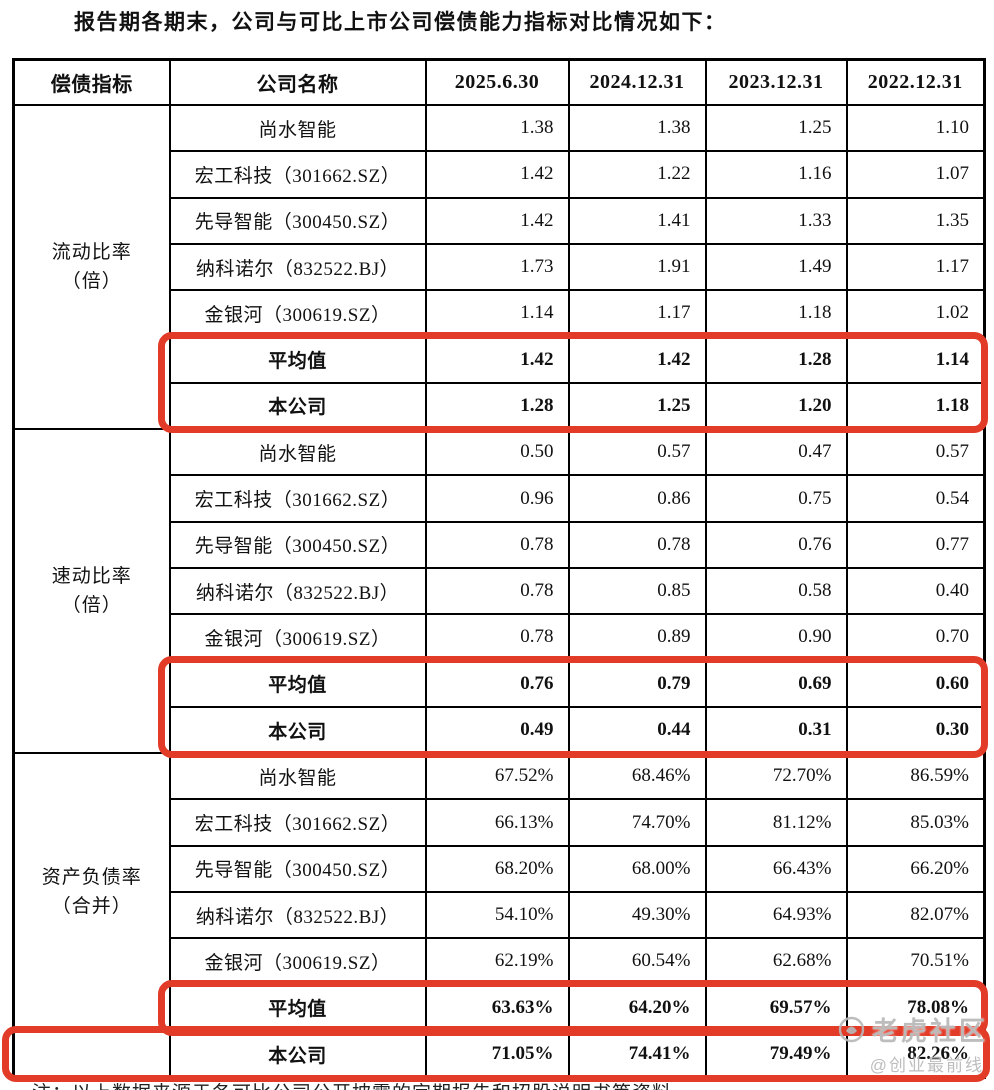 The height and width of the screenshot is (1090, 994). What do you see at coordinates (497, 683) in the screenshot?
I see `value-cell: 0.76` at bounding box center [497, 683].